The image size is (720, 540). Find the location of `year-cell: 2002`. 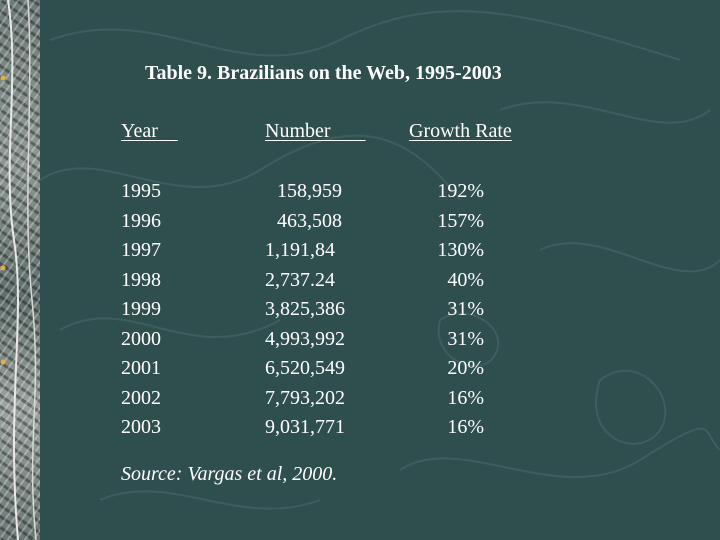

year-cell: 2002 is located at coordinates (141, 397).